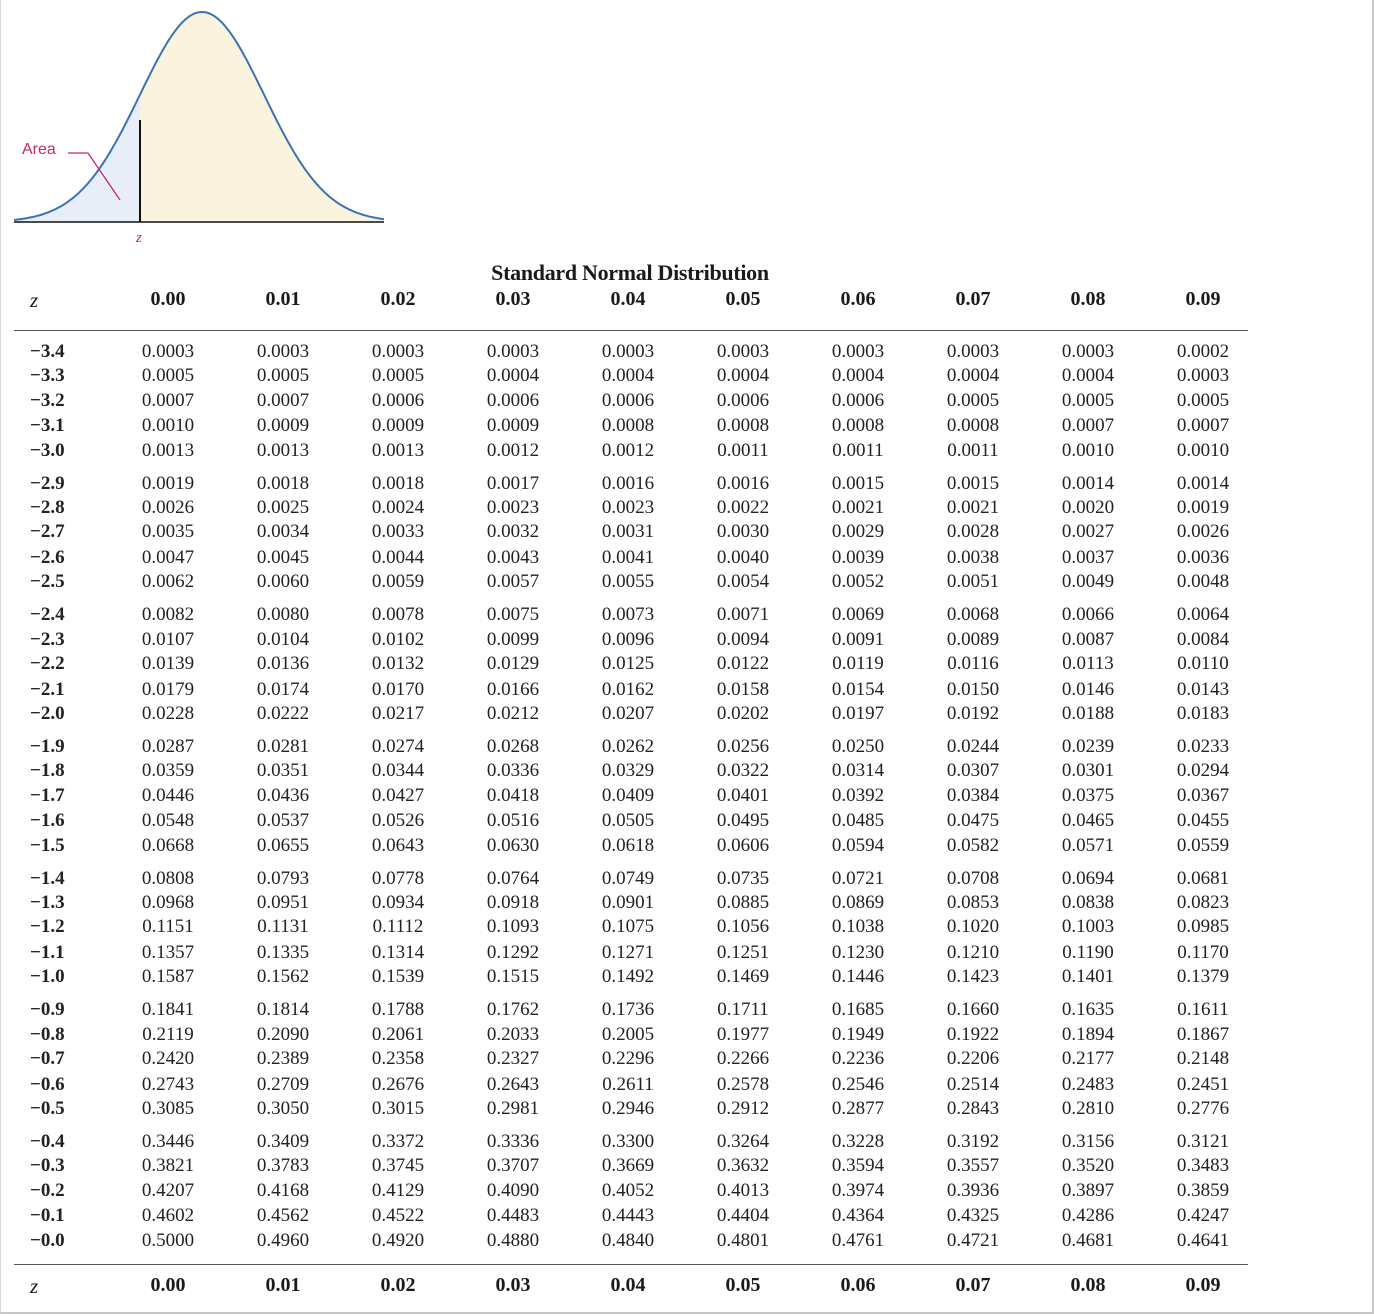 This screenshot has height=1316, width=1374. Describe the element at coordinates (34, 1286) in the screenshot. I see `z-column-footer: z` at that location.